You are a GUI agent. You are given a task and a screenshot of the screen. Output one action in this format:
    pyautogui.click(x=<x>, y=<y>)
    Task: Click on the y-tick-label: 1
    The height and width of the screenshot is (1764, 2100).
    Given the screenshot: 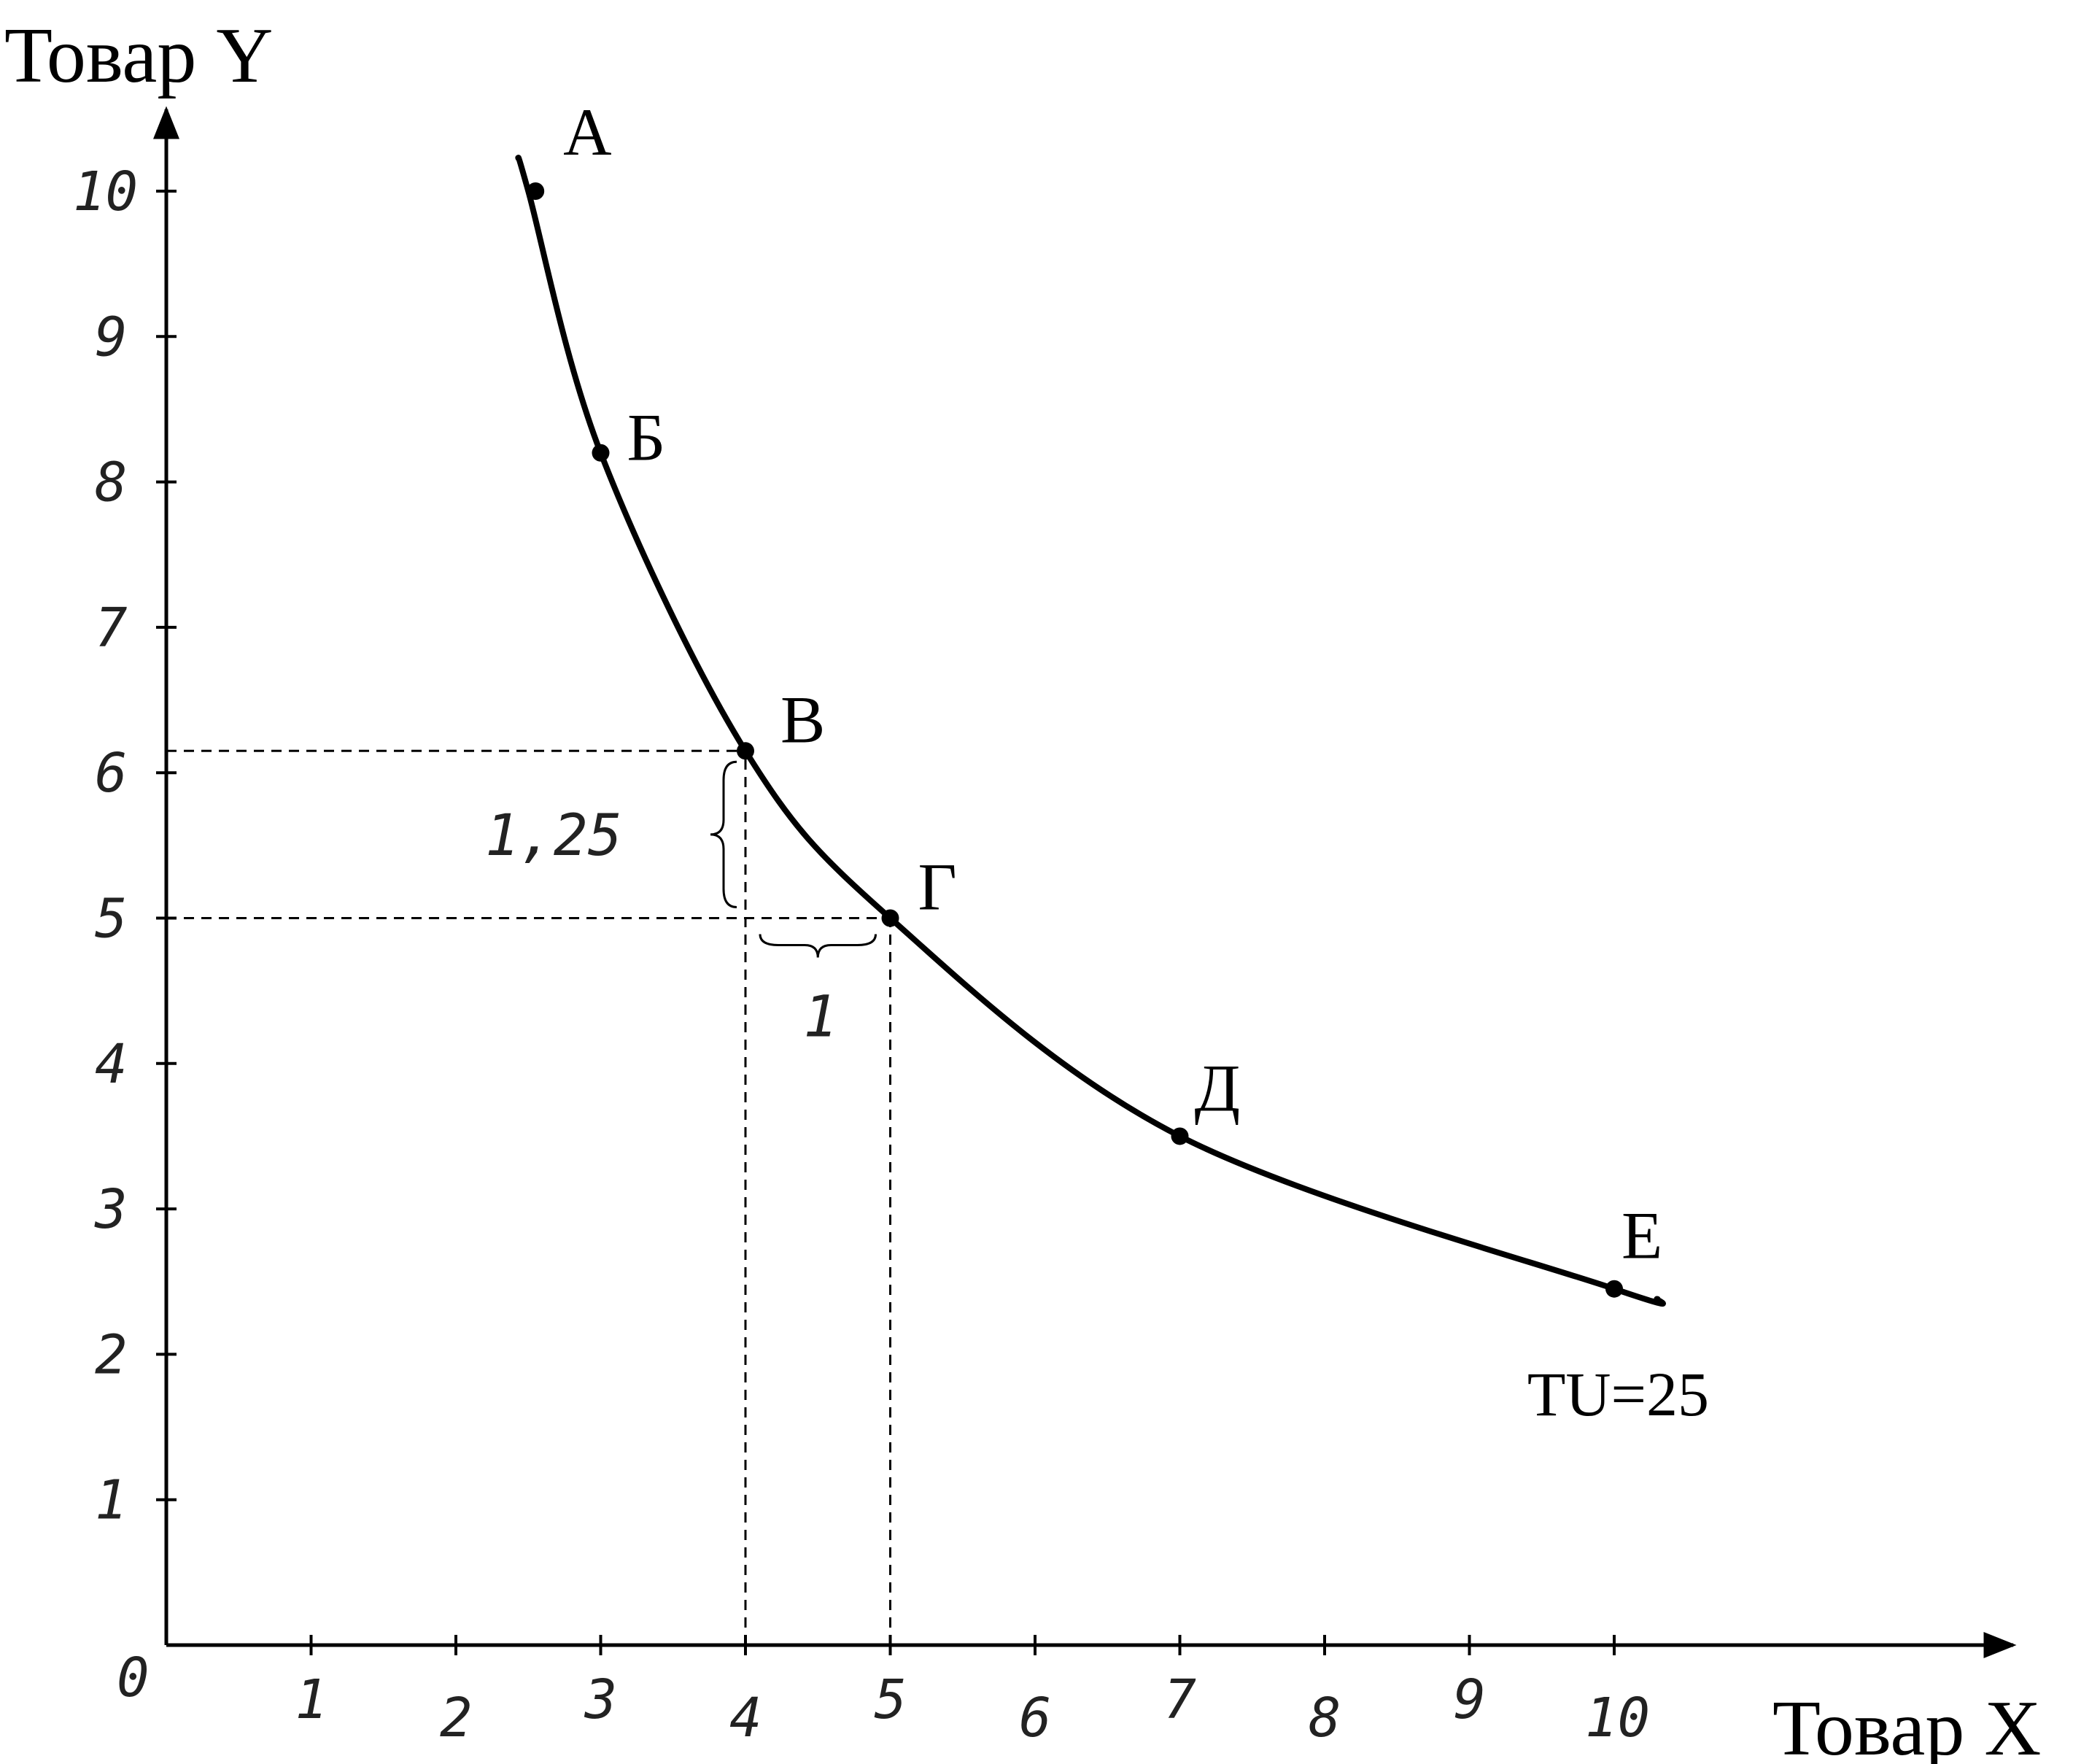 What is the action you would take?
    pyautogui.click(x=111, y=1501)
    